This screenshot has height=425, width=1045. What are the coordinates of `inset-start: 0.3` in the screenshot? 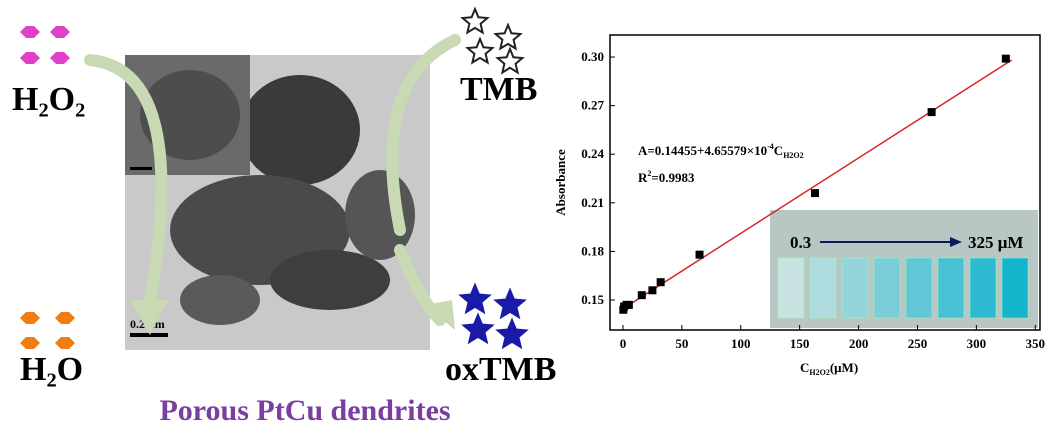 It's located at (800, 242).